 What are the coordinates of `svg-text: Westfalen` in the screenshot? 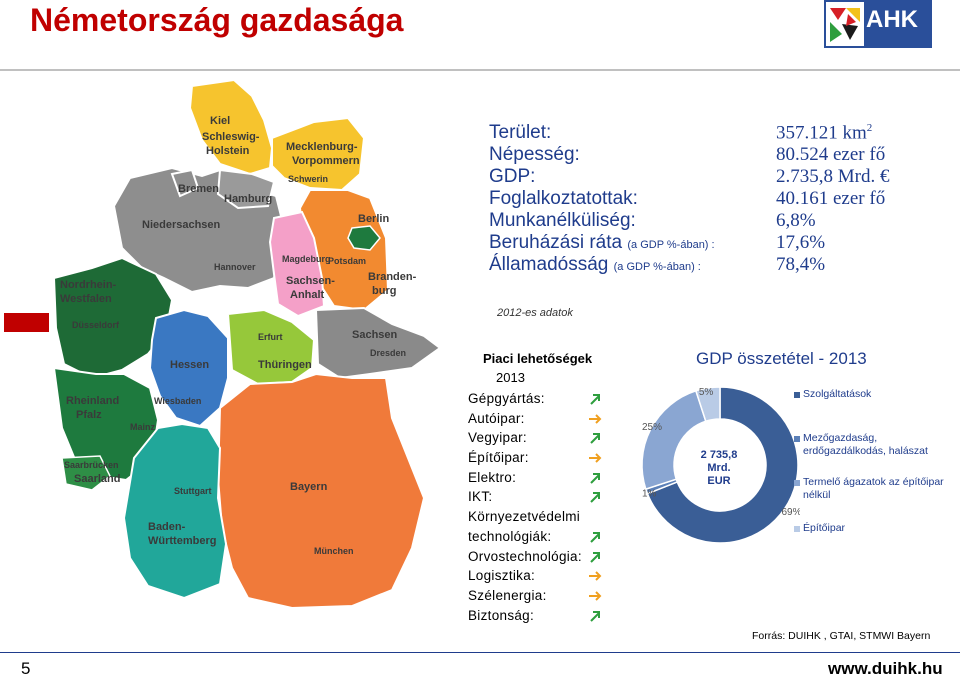 It's located at (86, 299).